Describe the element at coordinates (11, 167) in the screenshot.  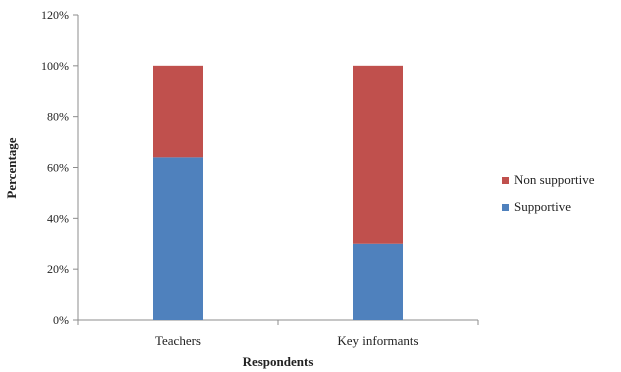
I see `y-axis-title: Percentage` at that location.